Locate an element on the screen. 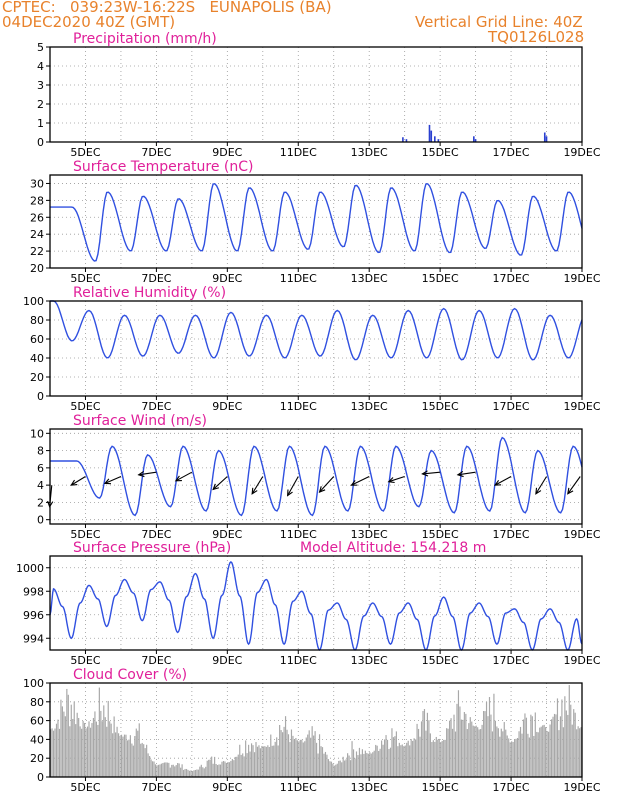 This screenshot has height=800, width=618. y-tick-label: 20 is located at coordinates (37, 268).